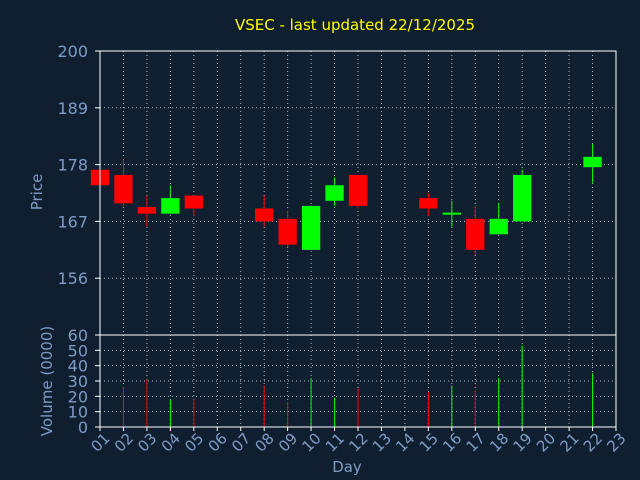  Describe the element at coordinates (78, 350) in the screenshot. I see `volume-tick-label: 50` at that location.